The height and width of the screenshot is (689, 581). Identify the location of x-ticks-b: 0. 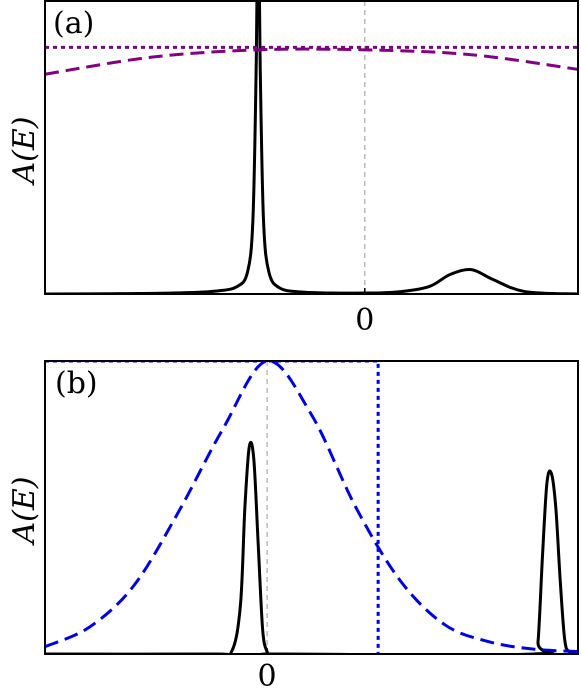
(267, 668).